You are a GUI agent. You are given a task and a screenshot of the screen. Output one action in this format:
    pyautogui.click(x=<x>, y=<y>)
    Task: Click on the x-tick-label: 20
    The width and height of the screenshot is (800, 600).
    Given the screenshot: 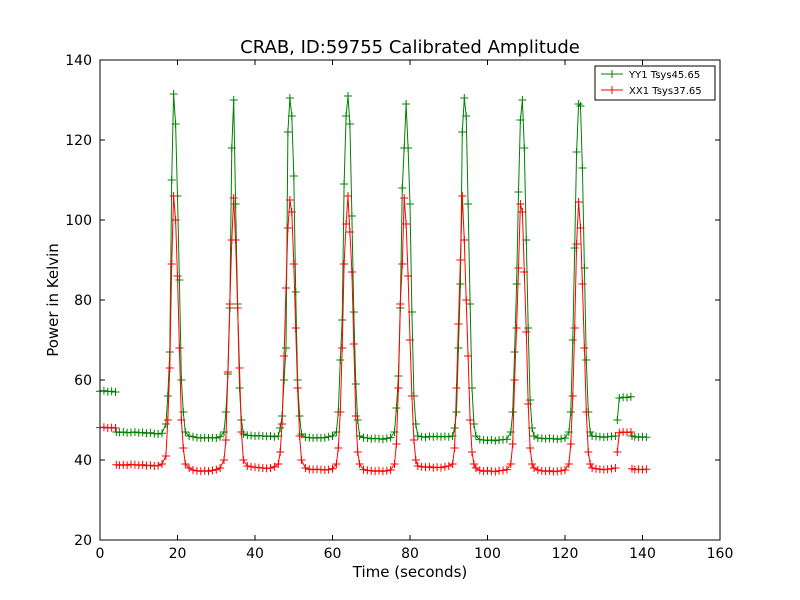 What is the action you would take?
    pyautogui.click(x=178, y=554)
    